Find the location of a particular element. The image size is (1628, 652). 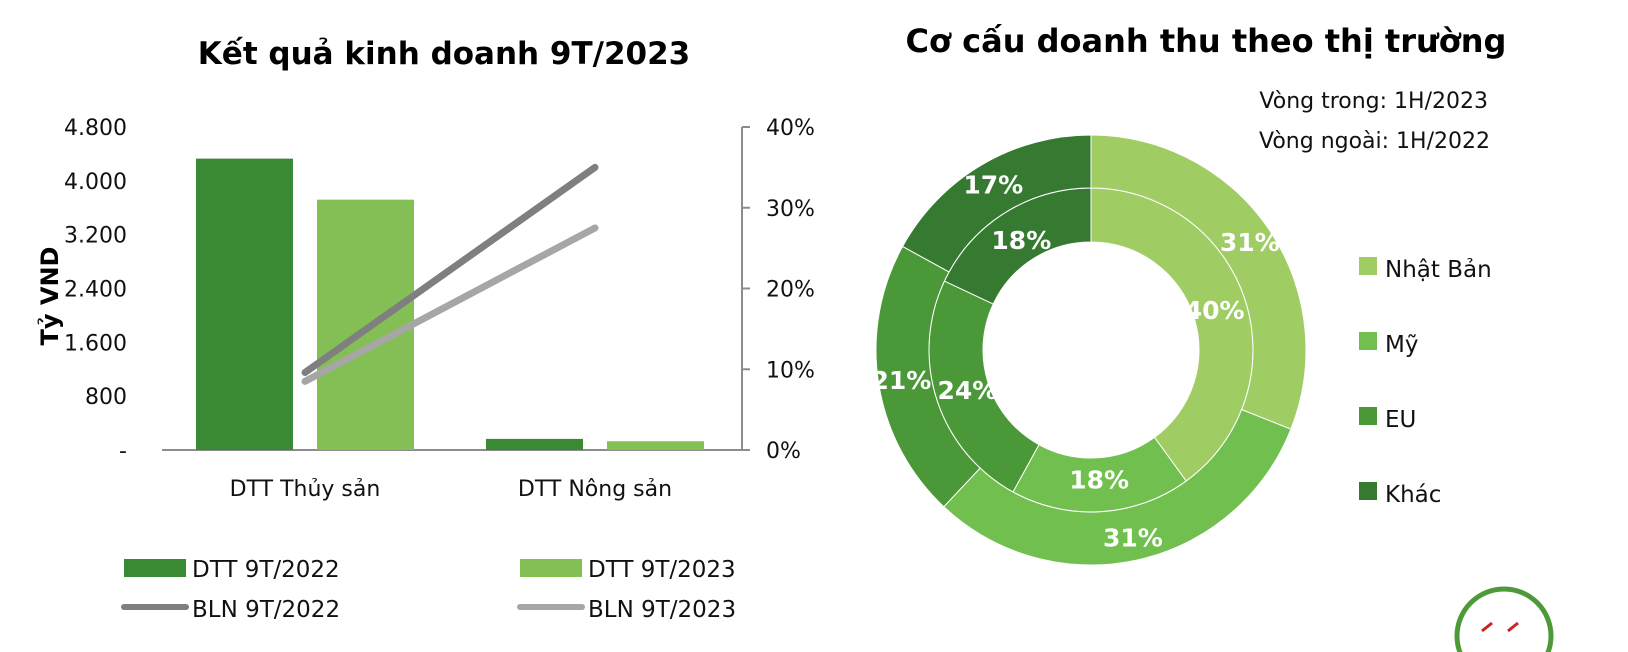

left-y-tick-labels: - 800 1.600 2.400 3.200 4.000 4.800 is located at coordinates (95, 290).